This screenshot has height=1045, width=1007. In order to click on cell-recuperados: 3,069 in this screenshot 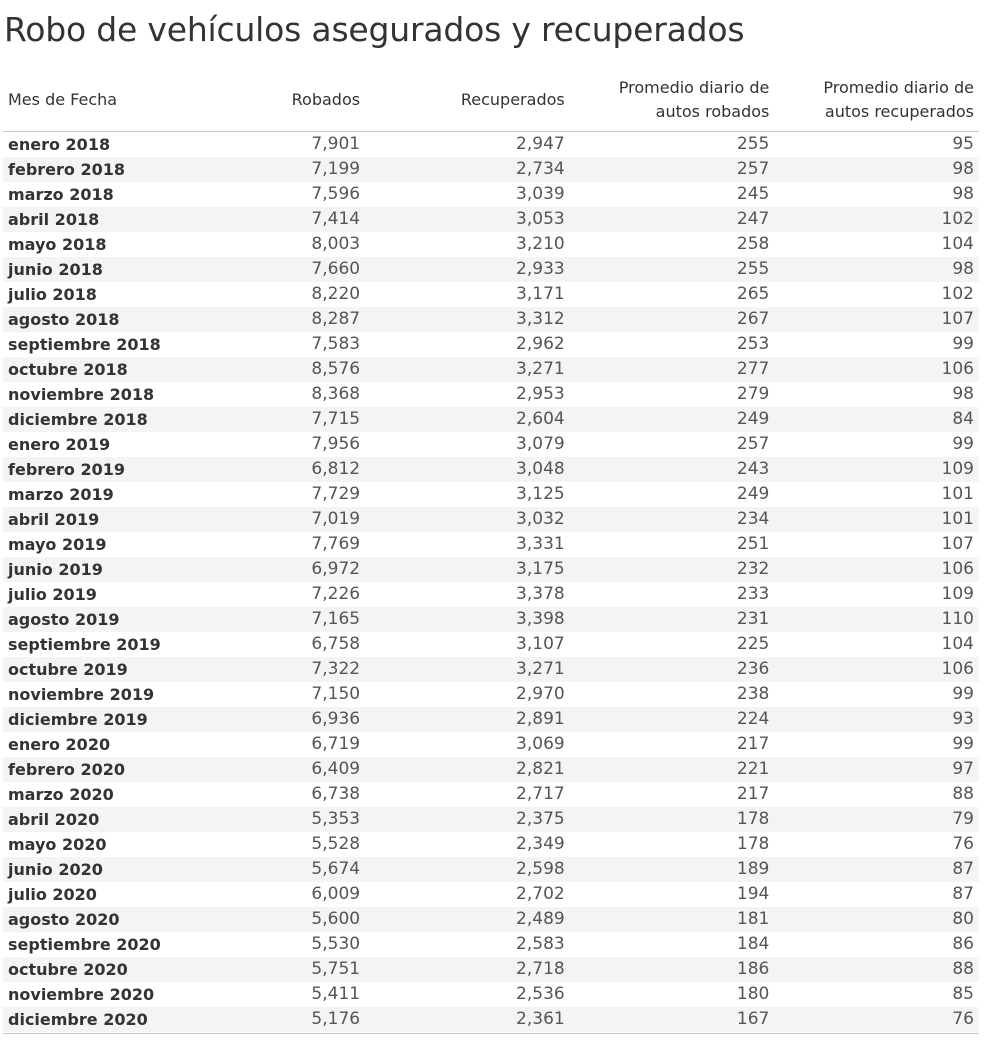, I will do `click(540, 744)`.